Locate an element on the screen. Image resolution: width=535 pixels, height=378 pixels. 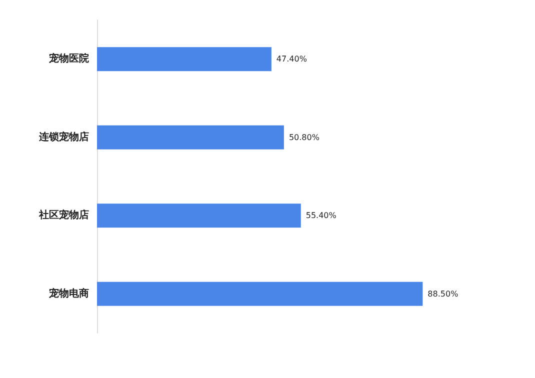
y-tick-label: 连锁宠物店 is located at coordinates (63, 136).